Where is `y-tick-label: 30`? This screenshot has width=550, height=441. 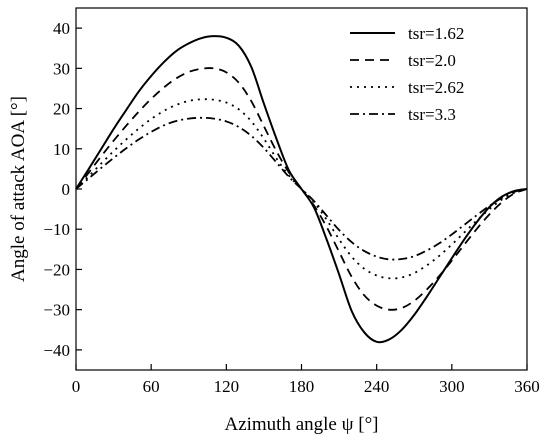 y-tick-label: 30 is located at coordinates (61, 68).